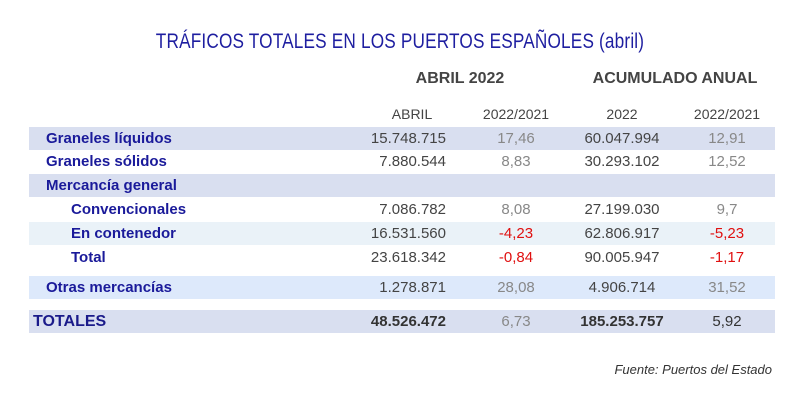  What do you see at coordinates (622, 321) in the screenshot?
I see `cell-acum: 185.253.757` at bounding box center [622, 321].